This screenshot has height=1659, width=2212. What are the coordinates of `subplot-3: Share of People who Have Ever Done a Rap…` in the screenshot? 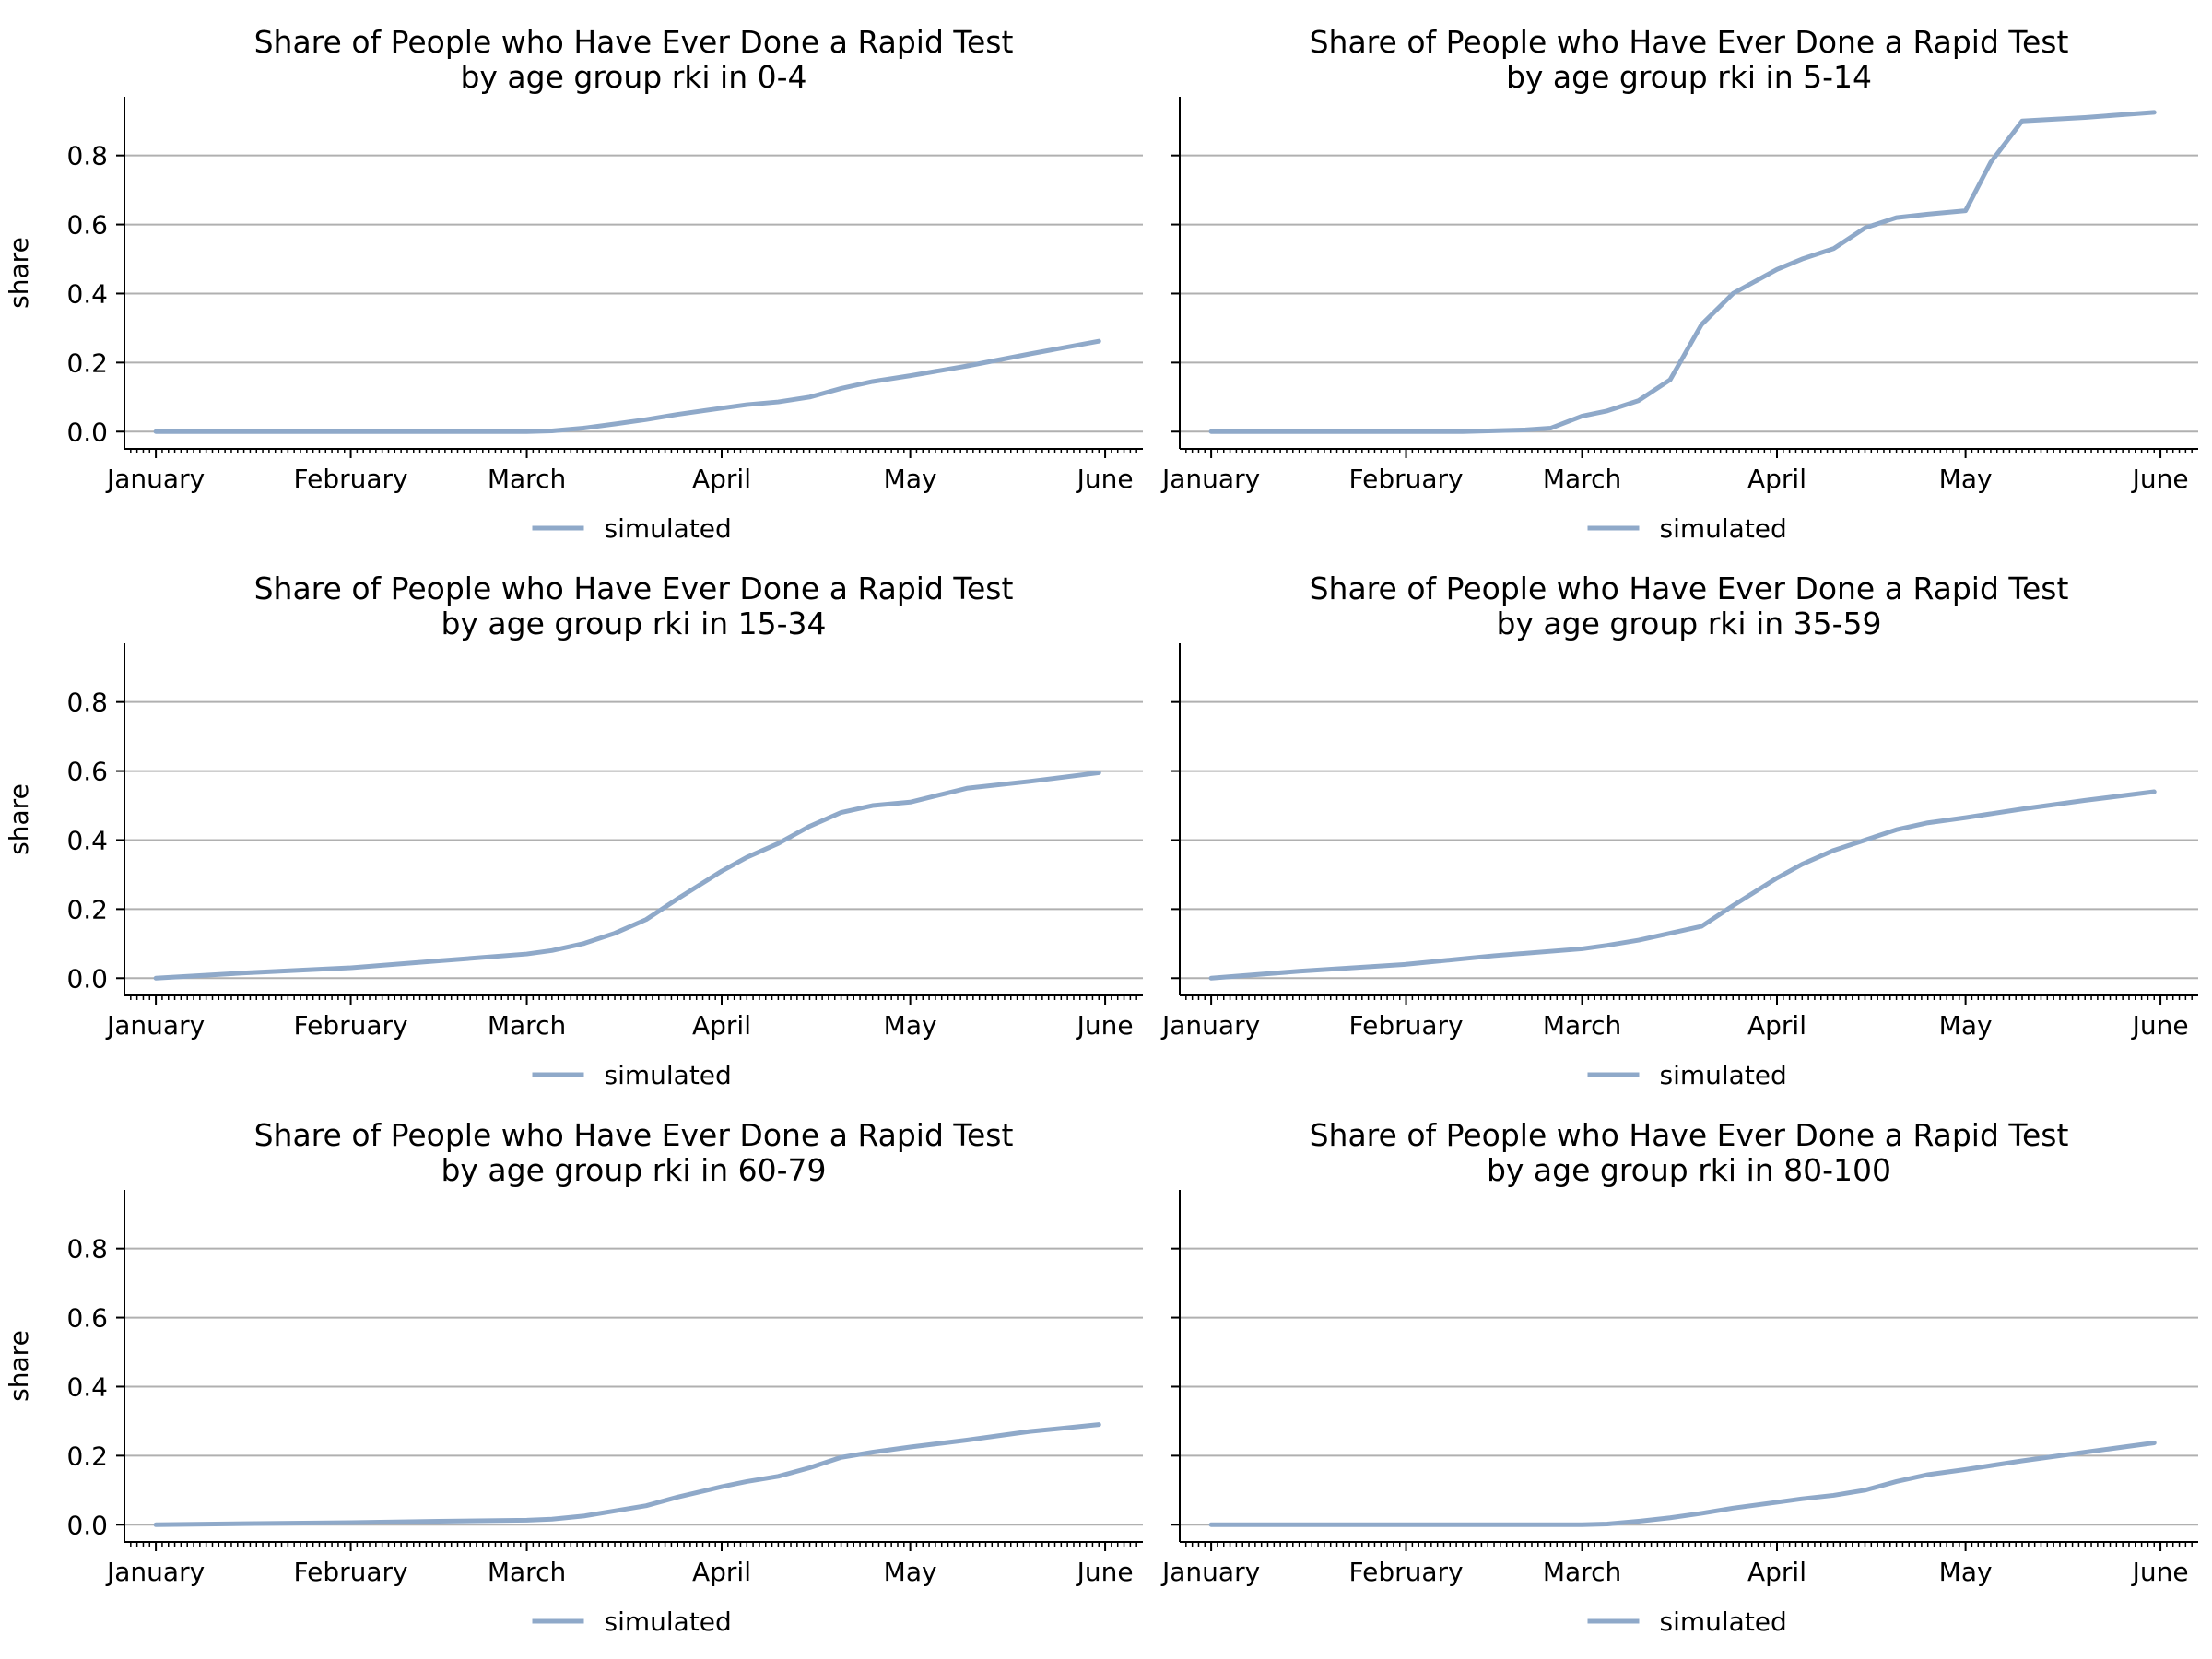 It's located at (1679, 830).